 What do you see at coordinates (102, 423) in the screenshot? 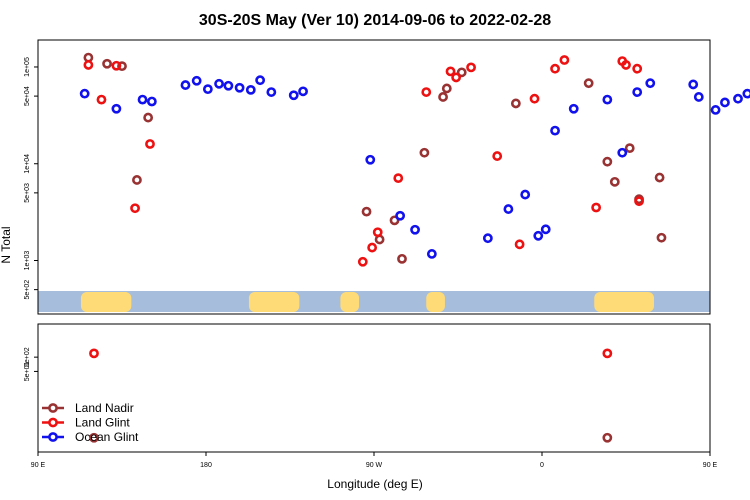
I see `legend-label: Land Glint` at bounding box center [102, 423].